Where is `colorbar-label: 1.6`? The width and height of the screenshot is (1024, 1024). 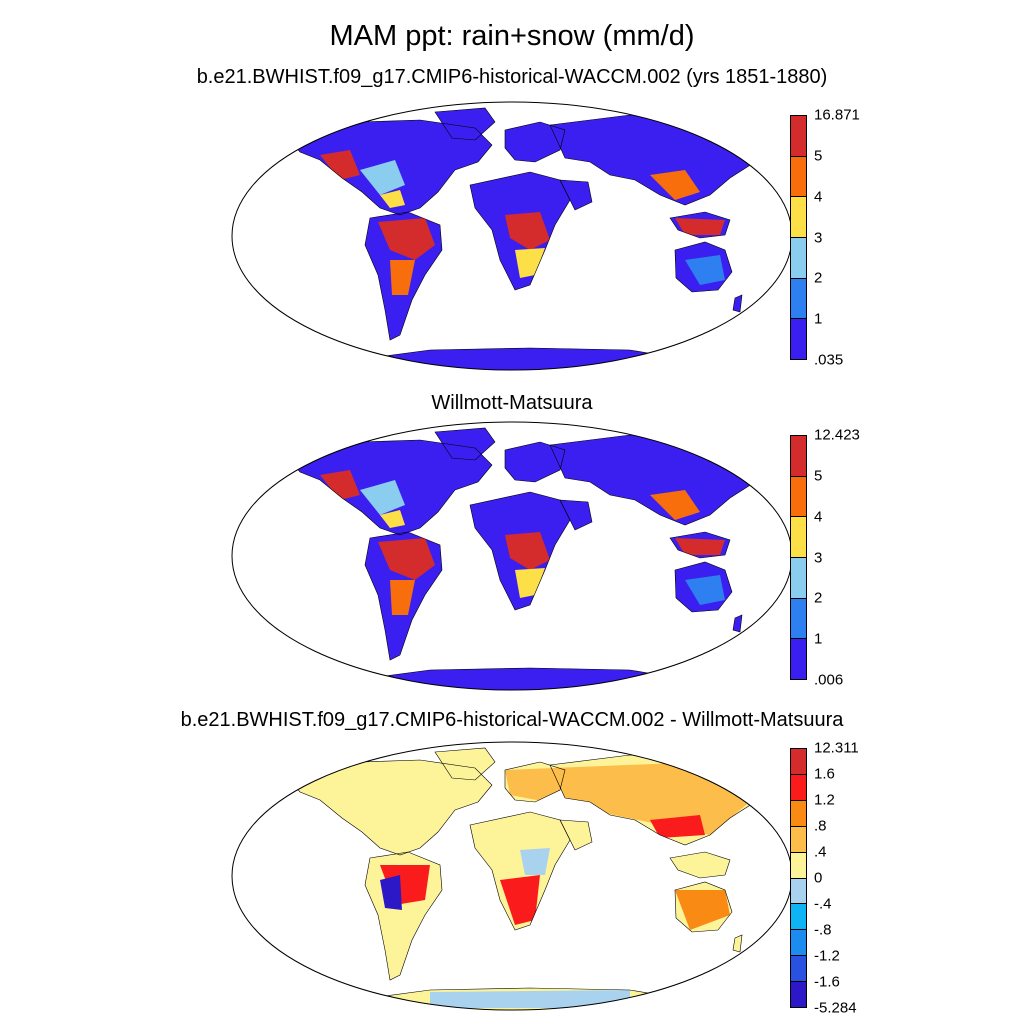
colorbar-label: 1.6 is located at coordinates (824, 774).